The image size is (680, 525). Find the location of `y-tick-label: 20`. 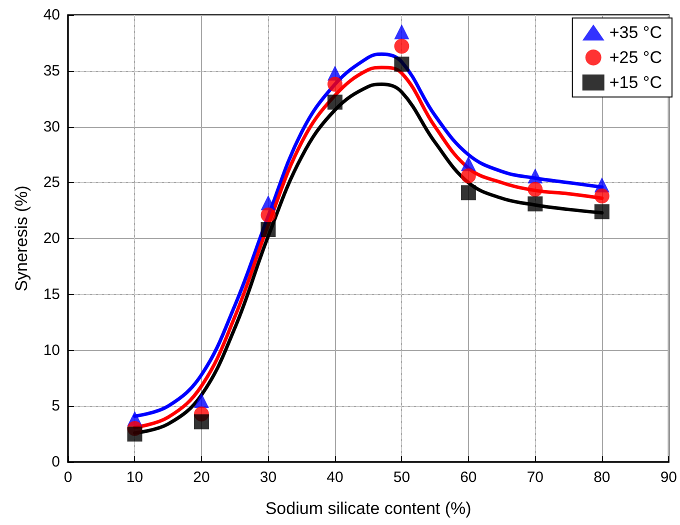

y-tick-label: 20 is located at coordinates (51, 238).